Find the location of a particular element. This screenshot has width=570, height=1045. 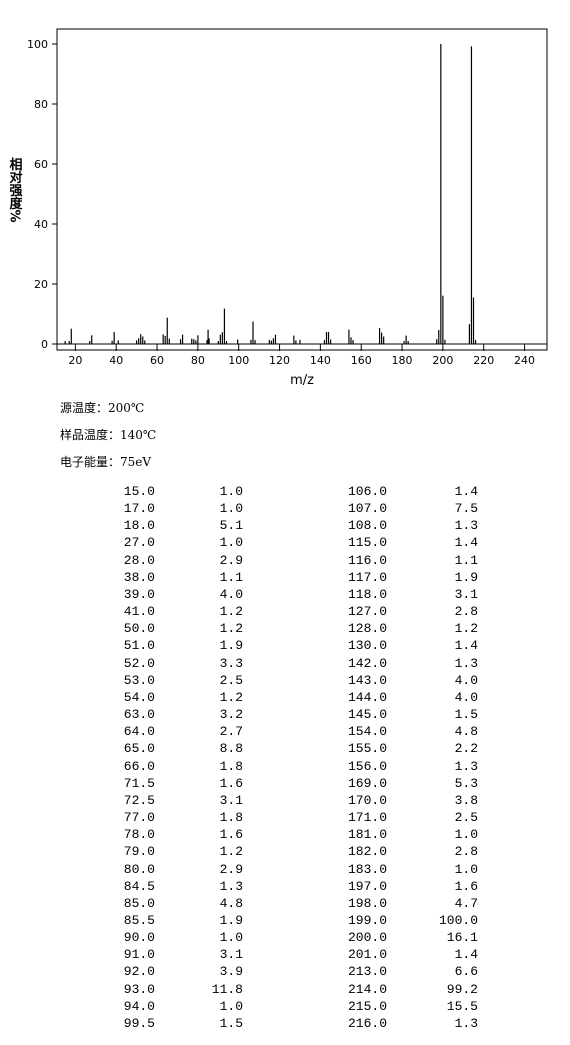

table-cell: 143.0 is located at coordinates (367, 680).